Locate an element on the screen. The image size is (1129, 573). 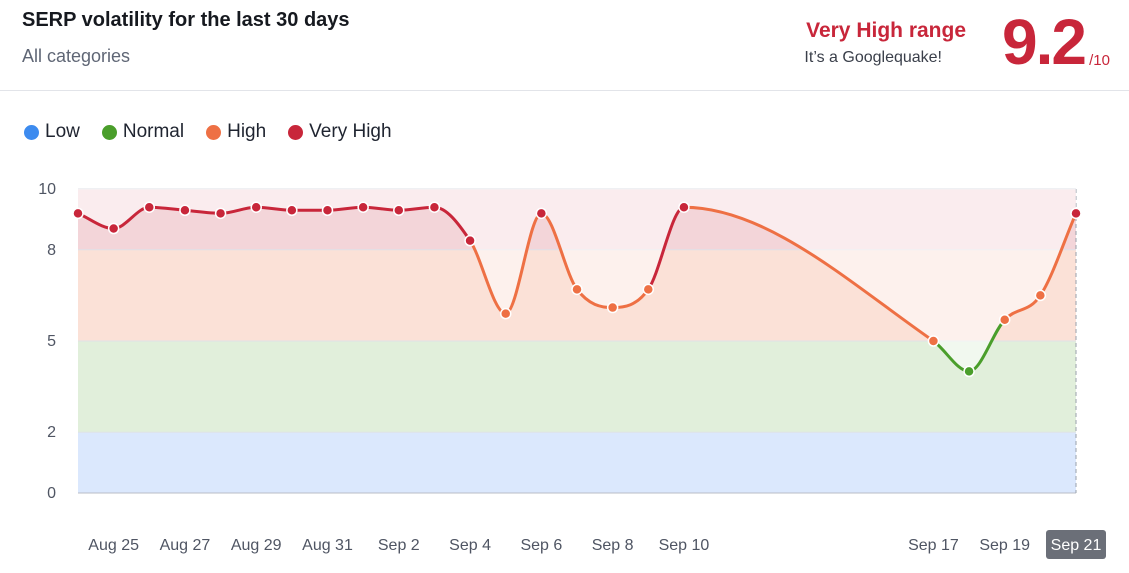
legend-item-very-high: Very High is located at coordinates (340, 132).